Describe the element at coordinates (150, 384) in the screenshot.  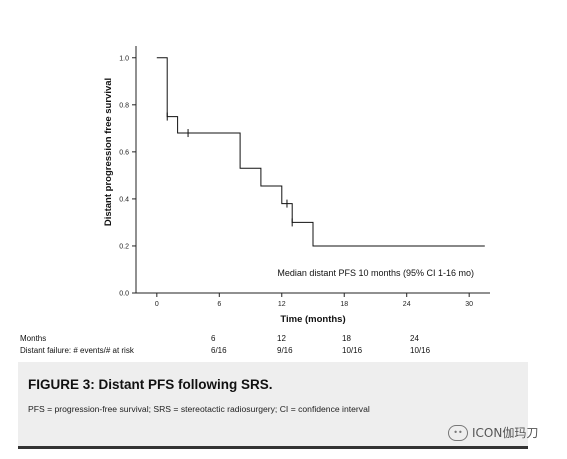
I see `figure-title: FIGURE 3: Distant PFS following SRS.` at that location.